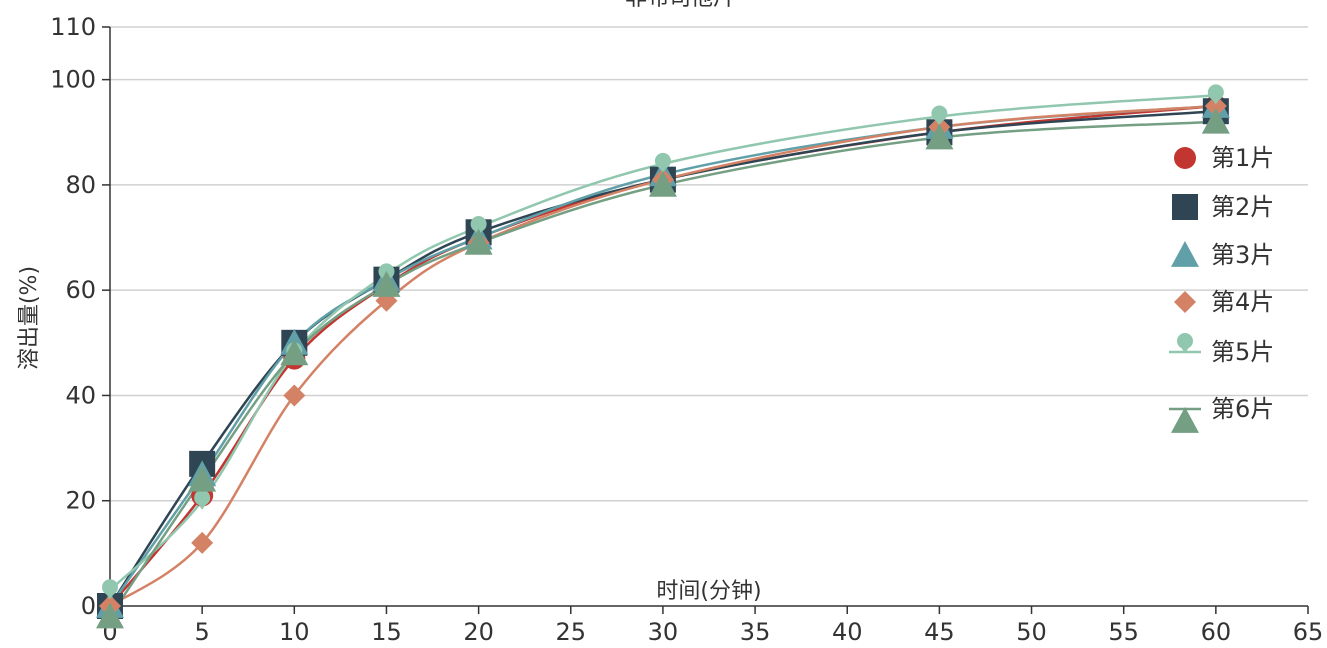 The image size is (1327, 648). Describe the element at coordinates (1216, 631) in the screenshot. I see `x-tick-label: 60` at that location.